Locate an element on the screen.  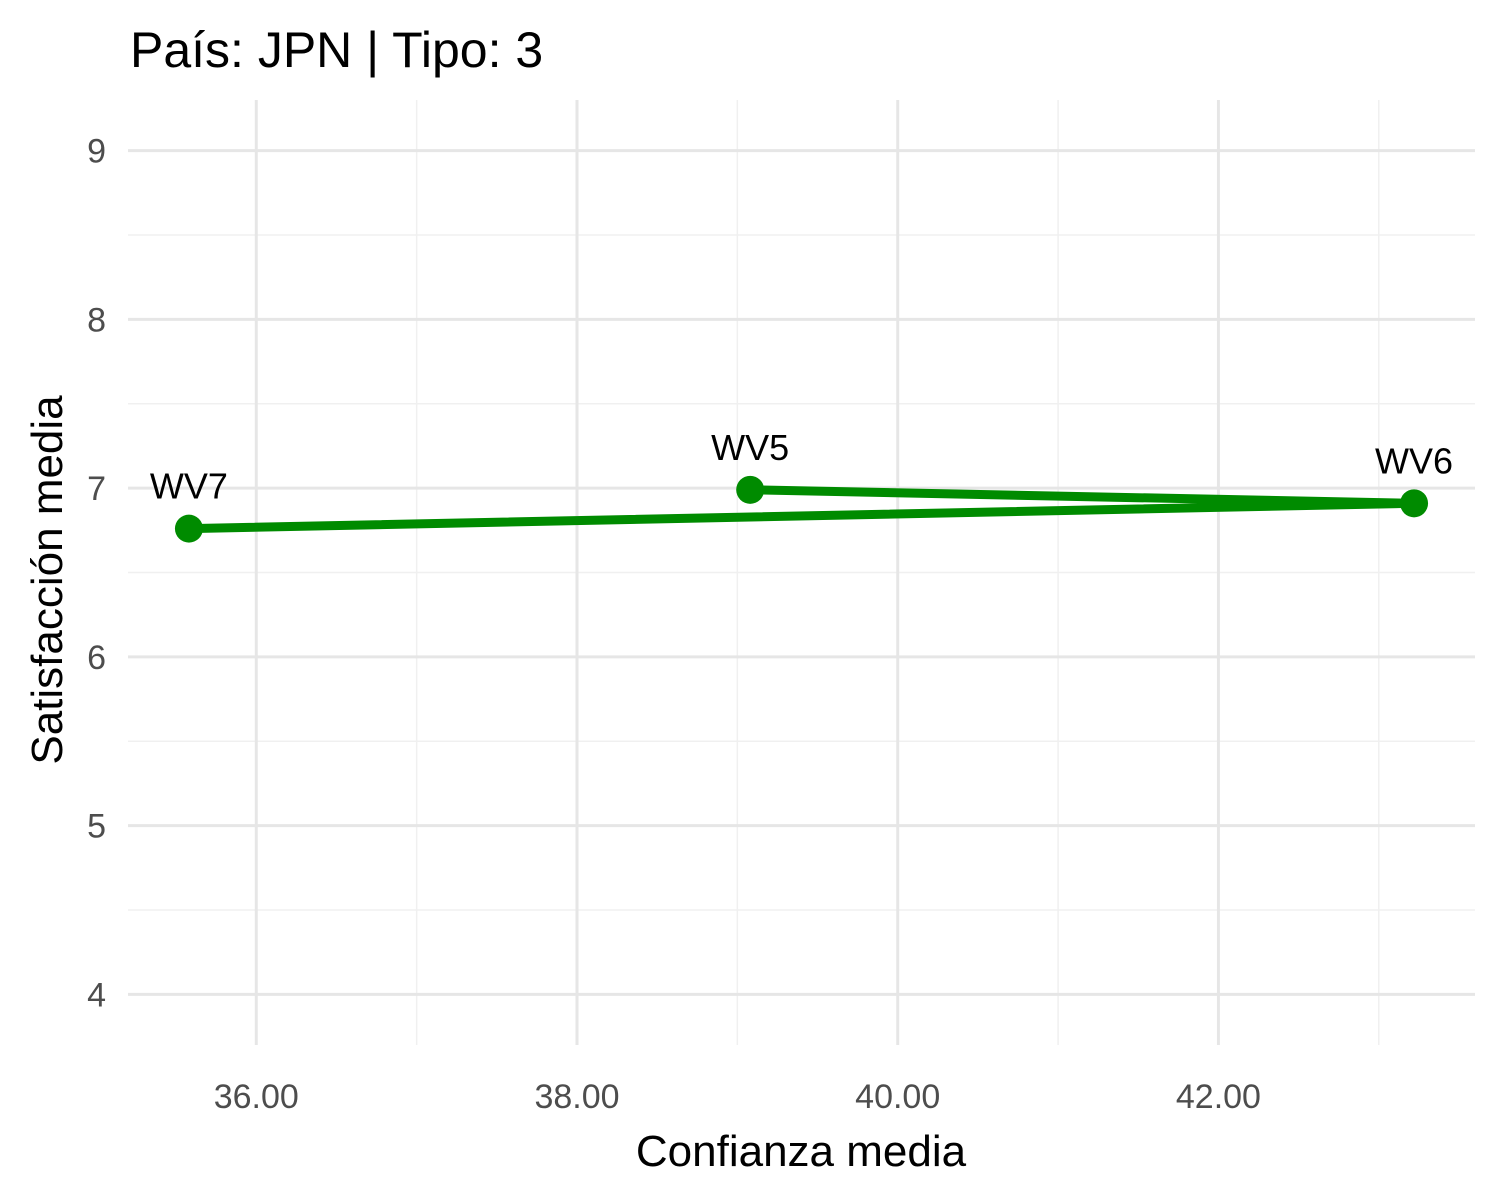
y-tick-label: 5 is located at coordinates (96, 827).